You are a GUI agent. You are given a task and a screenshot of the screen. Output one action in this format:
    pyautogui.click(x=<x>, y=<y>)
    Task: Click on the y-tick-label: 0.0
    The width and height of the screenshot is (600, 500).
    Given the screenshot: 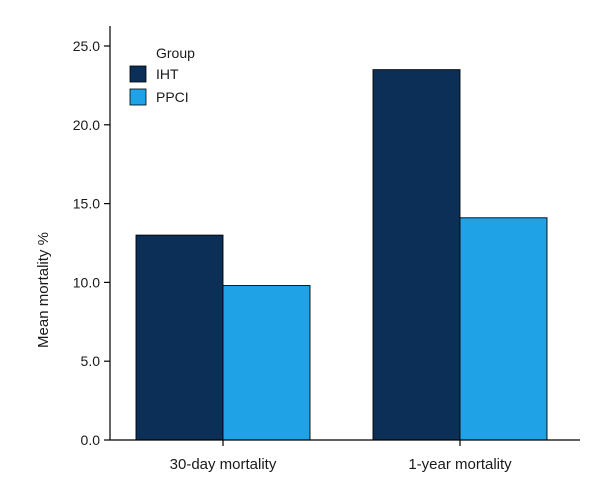 What is the action you would take?
    pyautogui.click(x=91, y=440)
    